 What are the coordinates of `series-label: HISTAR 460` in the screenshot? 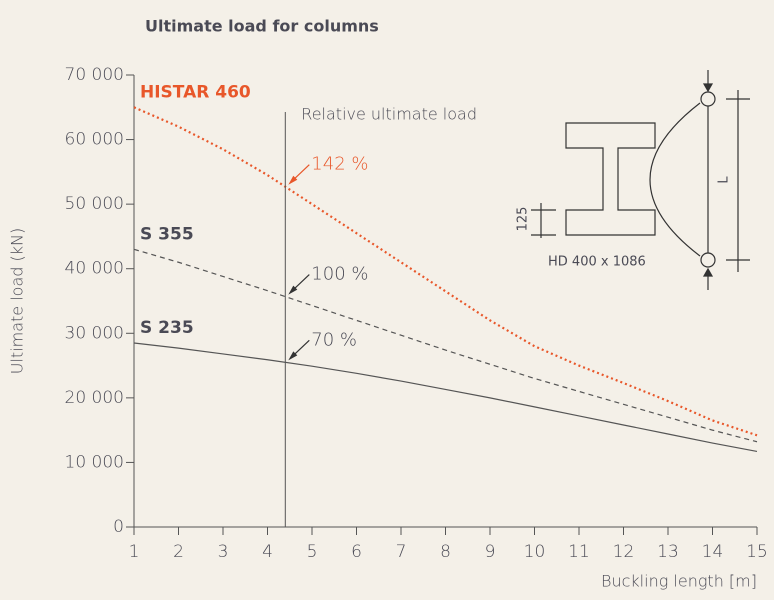 It's located at (195, 92).